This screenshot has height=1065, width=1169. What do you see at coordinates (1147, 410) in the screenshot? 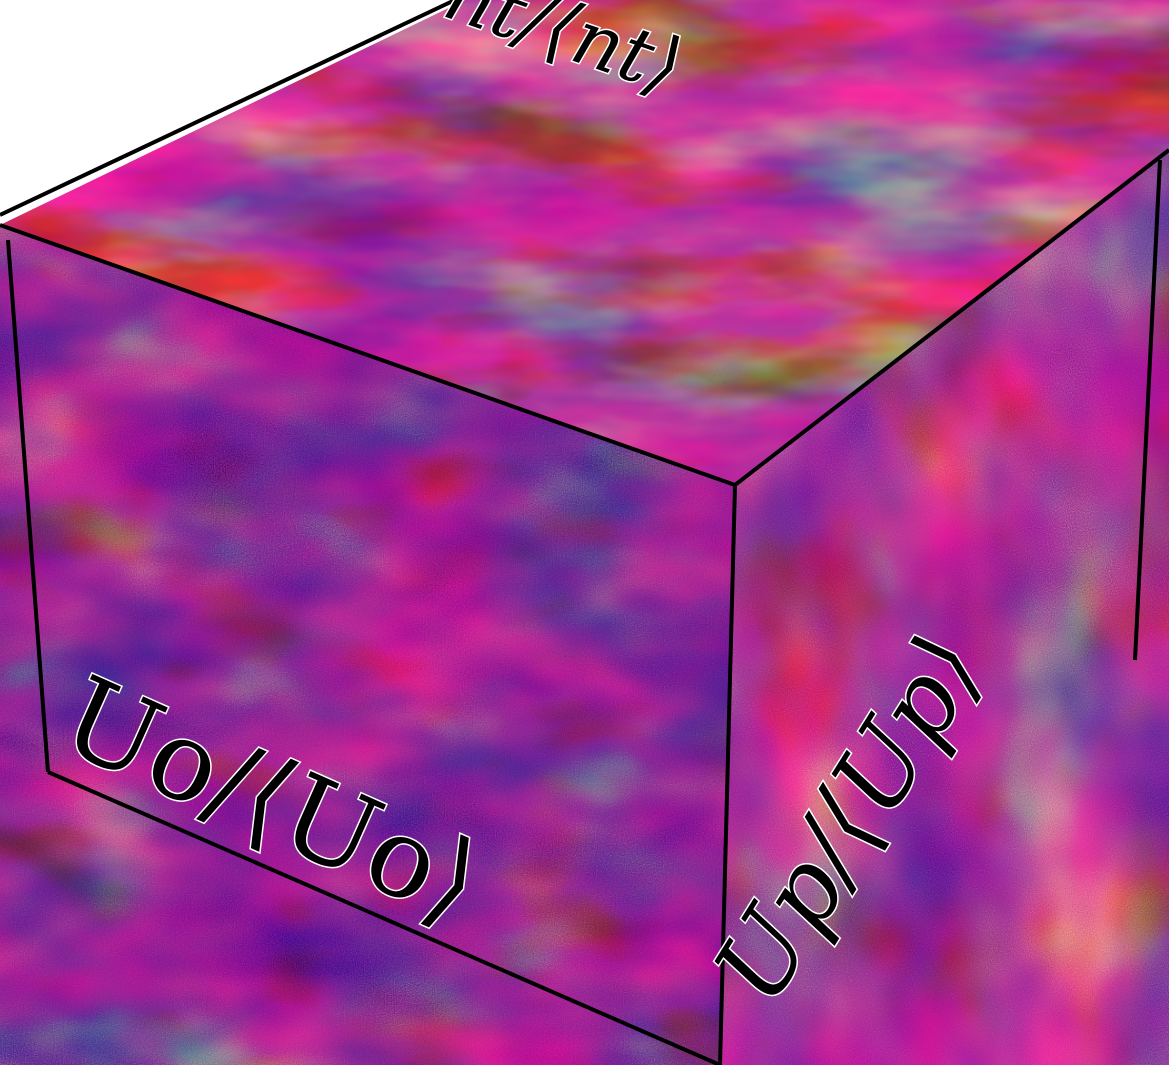
I see `right-vertical-edge` at bounding box center [1147, 410].